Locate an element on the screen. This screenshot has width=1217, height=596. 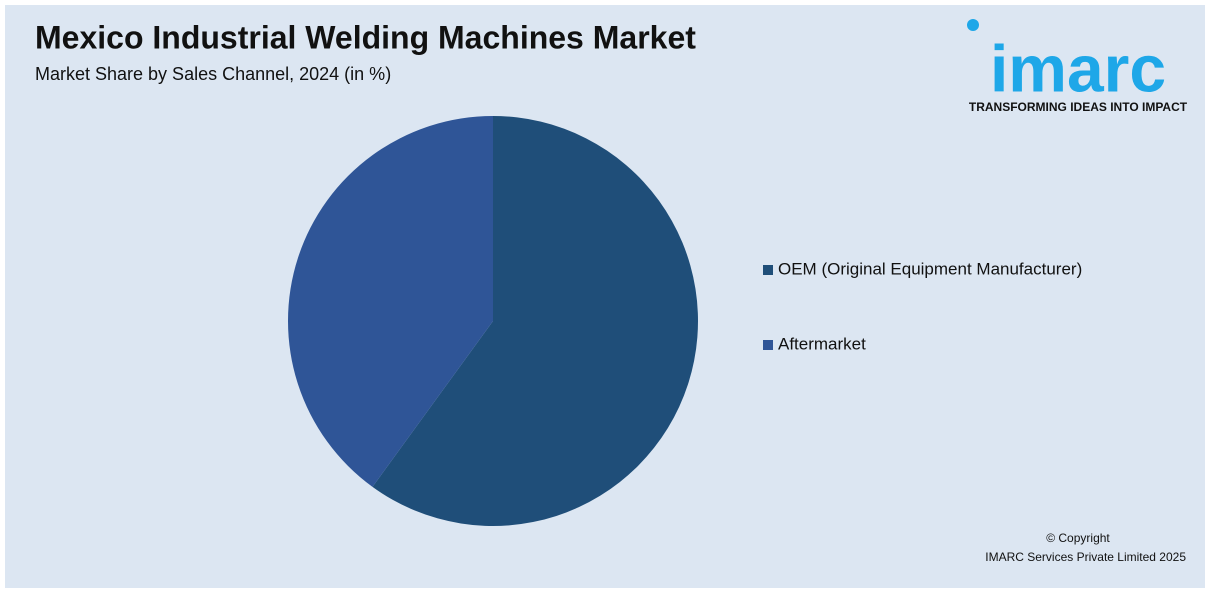
logo-tagline: TRANSFORMING IDEAS INTO IMPACT is located at coordinates (1078, 107).